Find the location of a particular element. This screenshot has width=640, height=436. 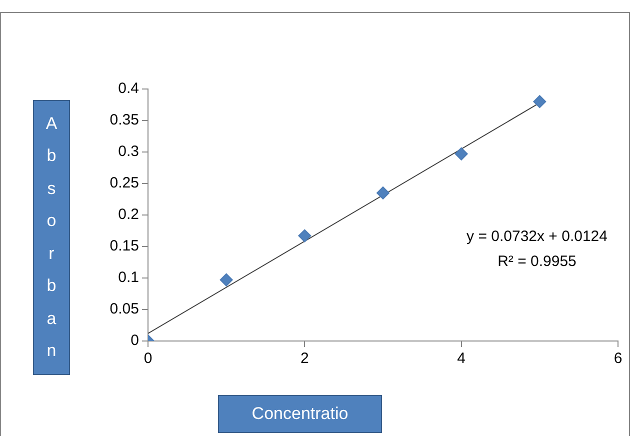

x-tick-label: 0 is located at coordinates (148, 359).